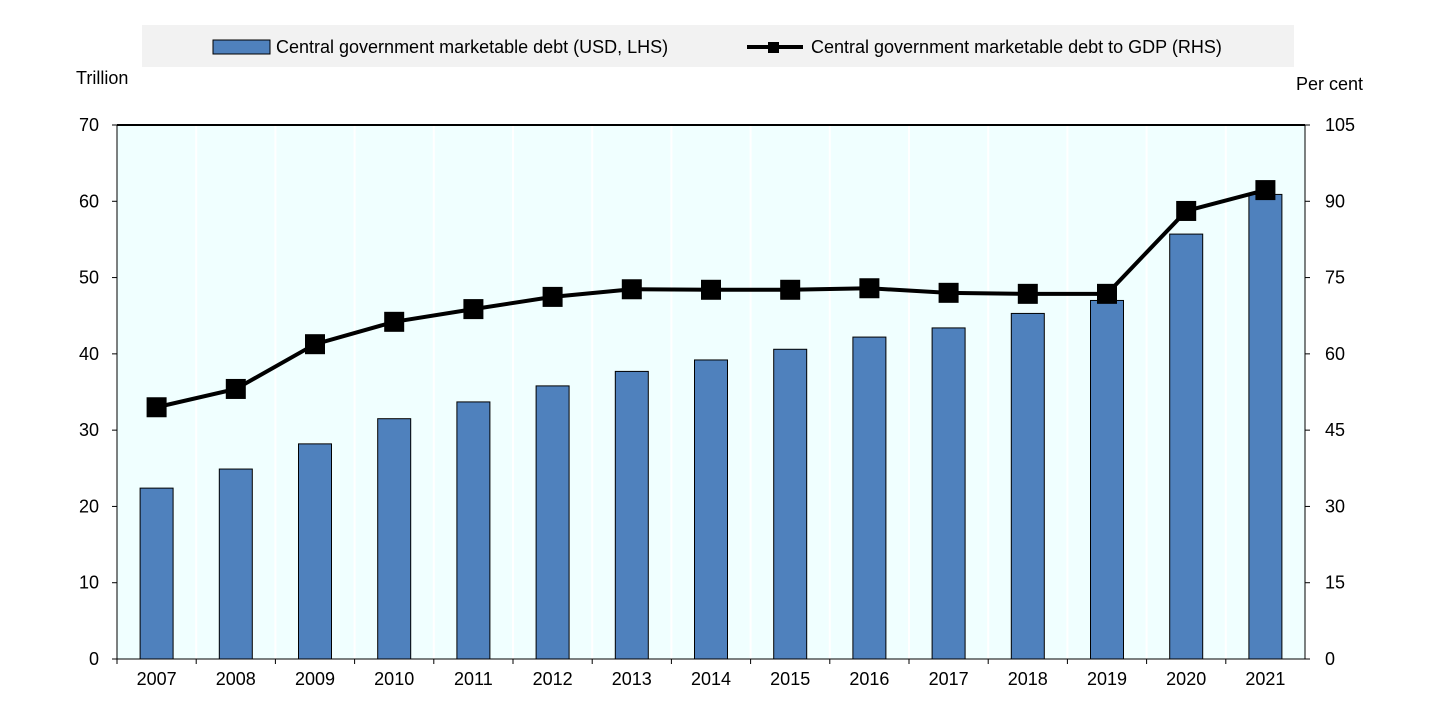 This screenshot has height=728, width=1439. I want to click on y-right-tick-label: 90, so click(1335, 201).